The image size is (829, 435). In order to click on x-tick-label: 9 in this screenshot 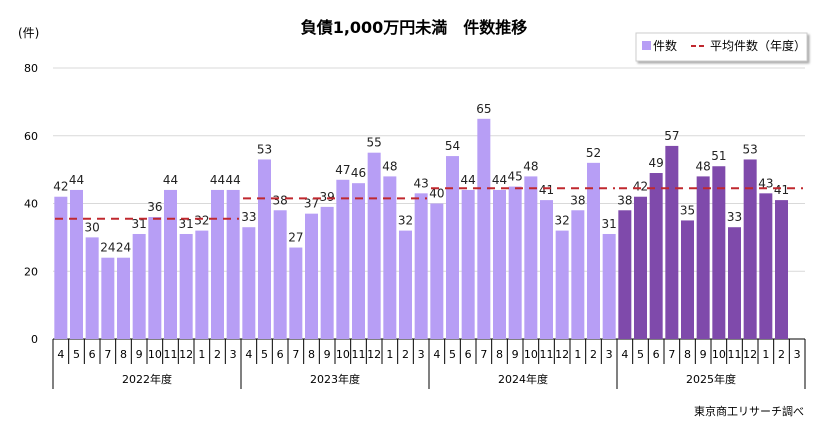, I will do `click(327, 354)`.